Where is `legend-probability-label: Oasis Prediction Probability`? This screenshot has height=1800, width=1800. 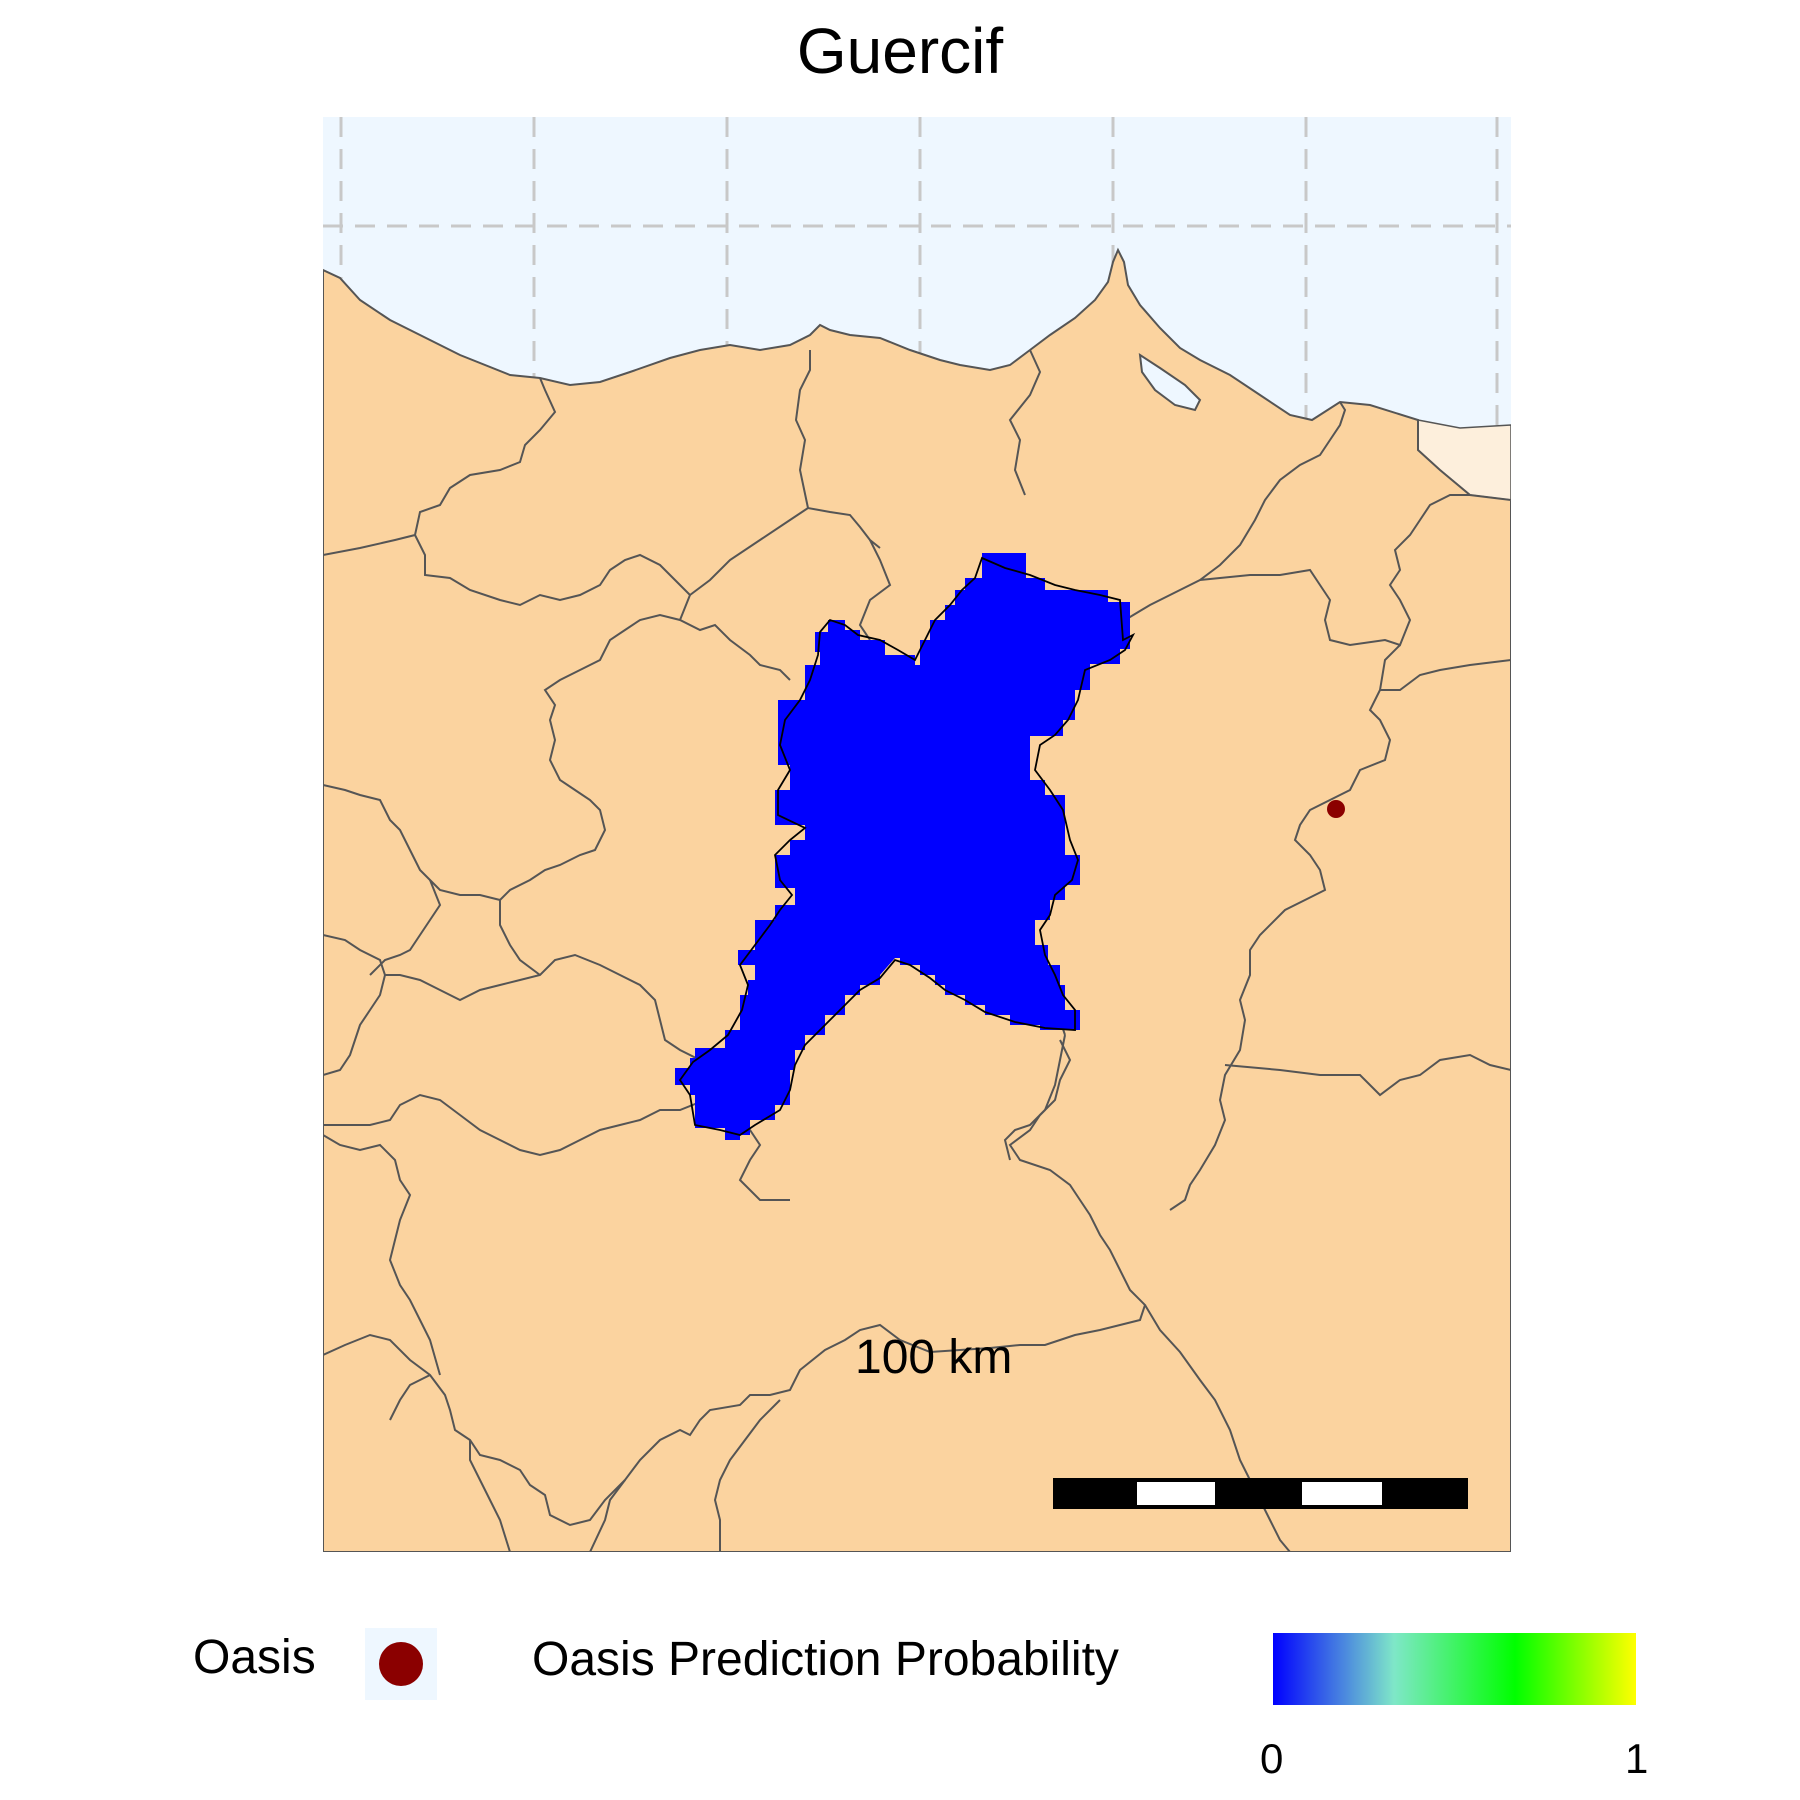 legend-probability-label: Oasis Prediction Probability is located at coordinates (825, 1659).